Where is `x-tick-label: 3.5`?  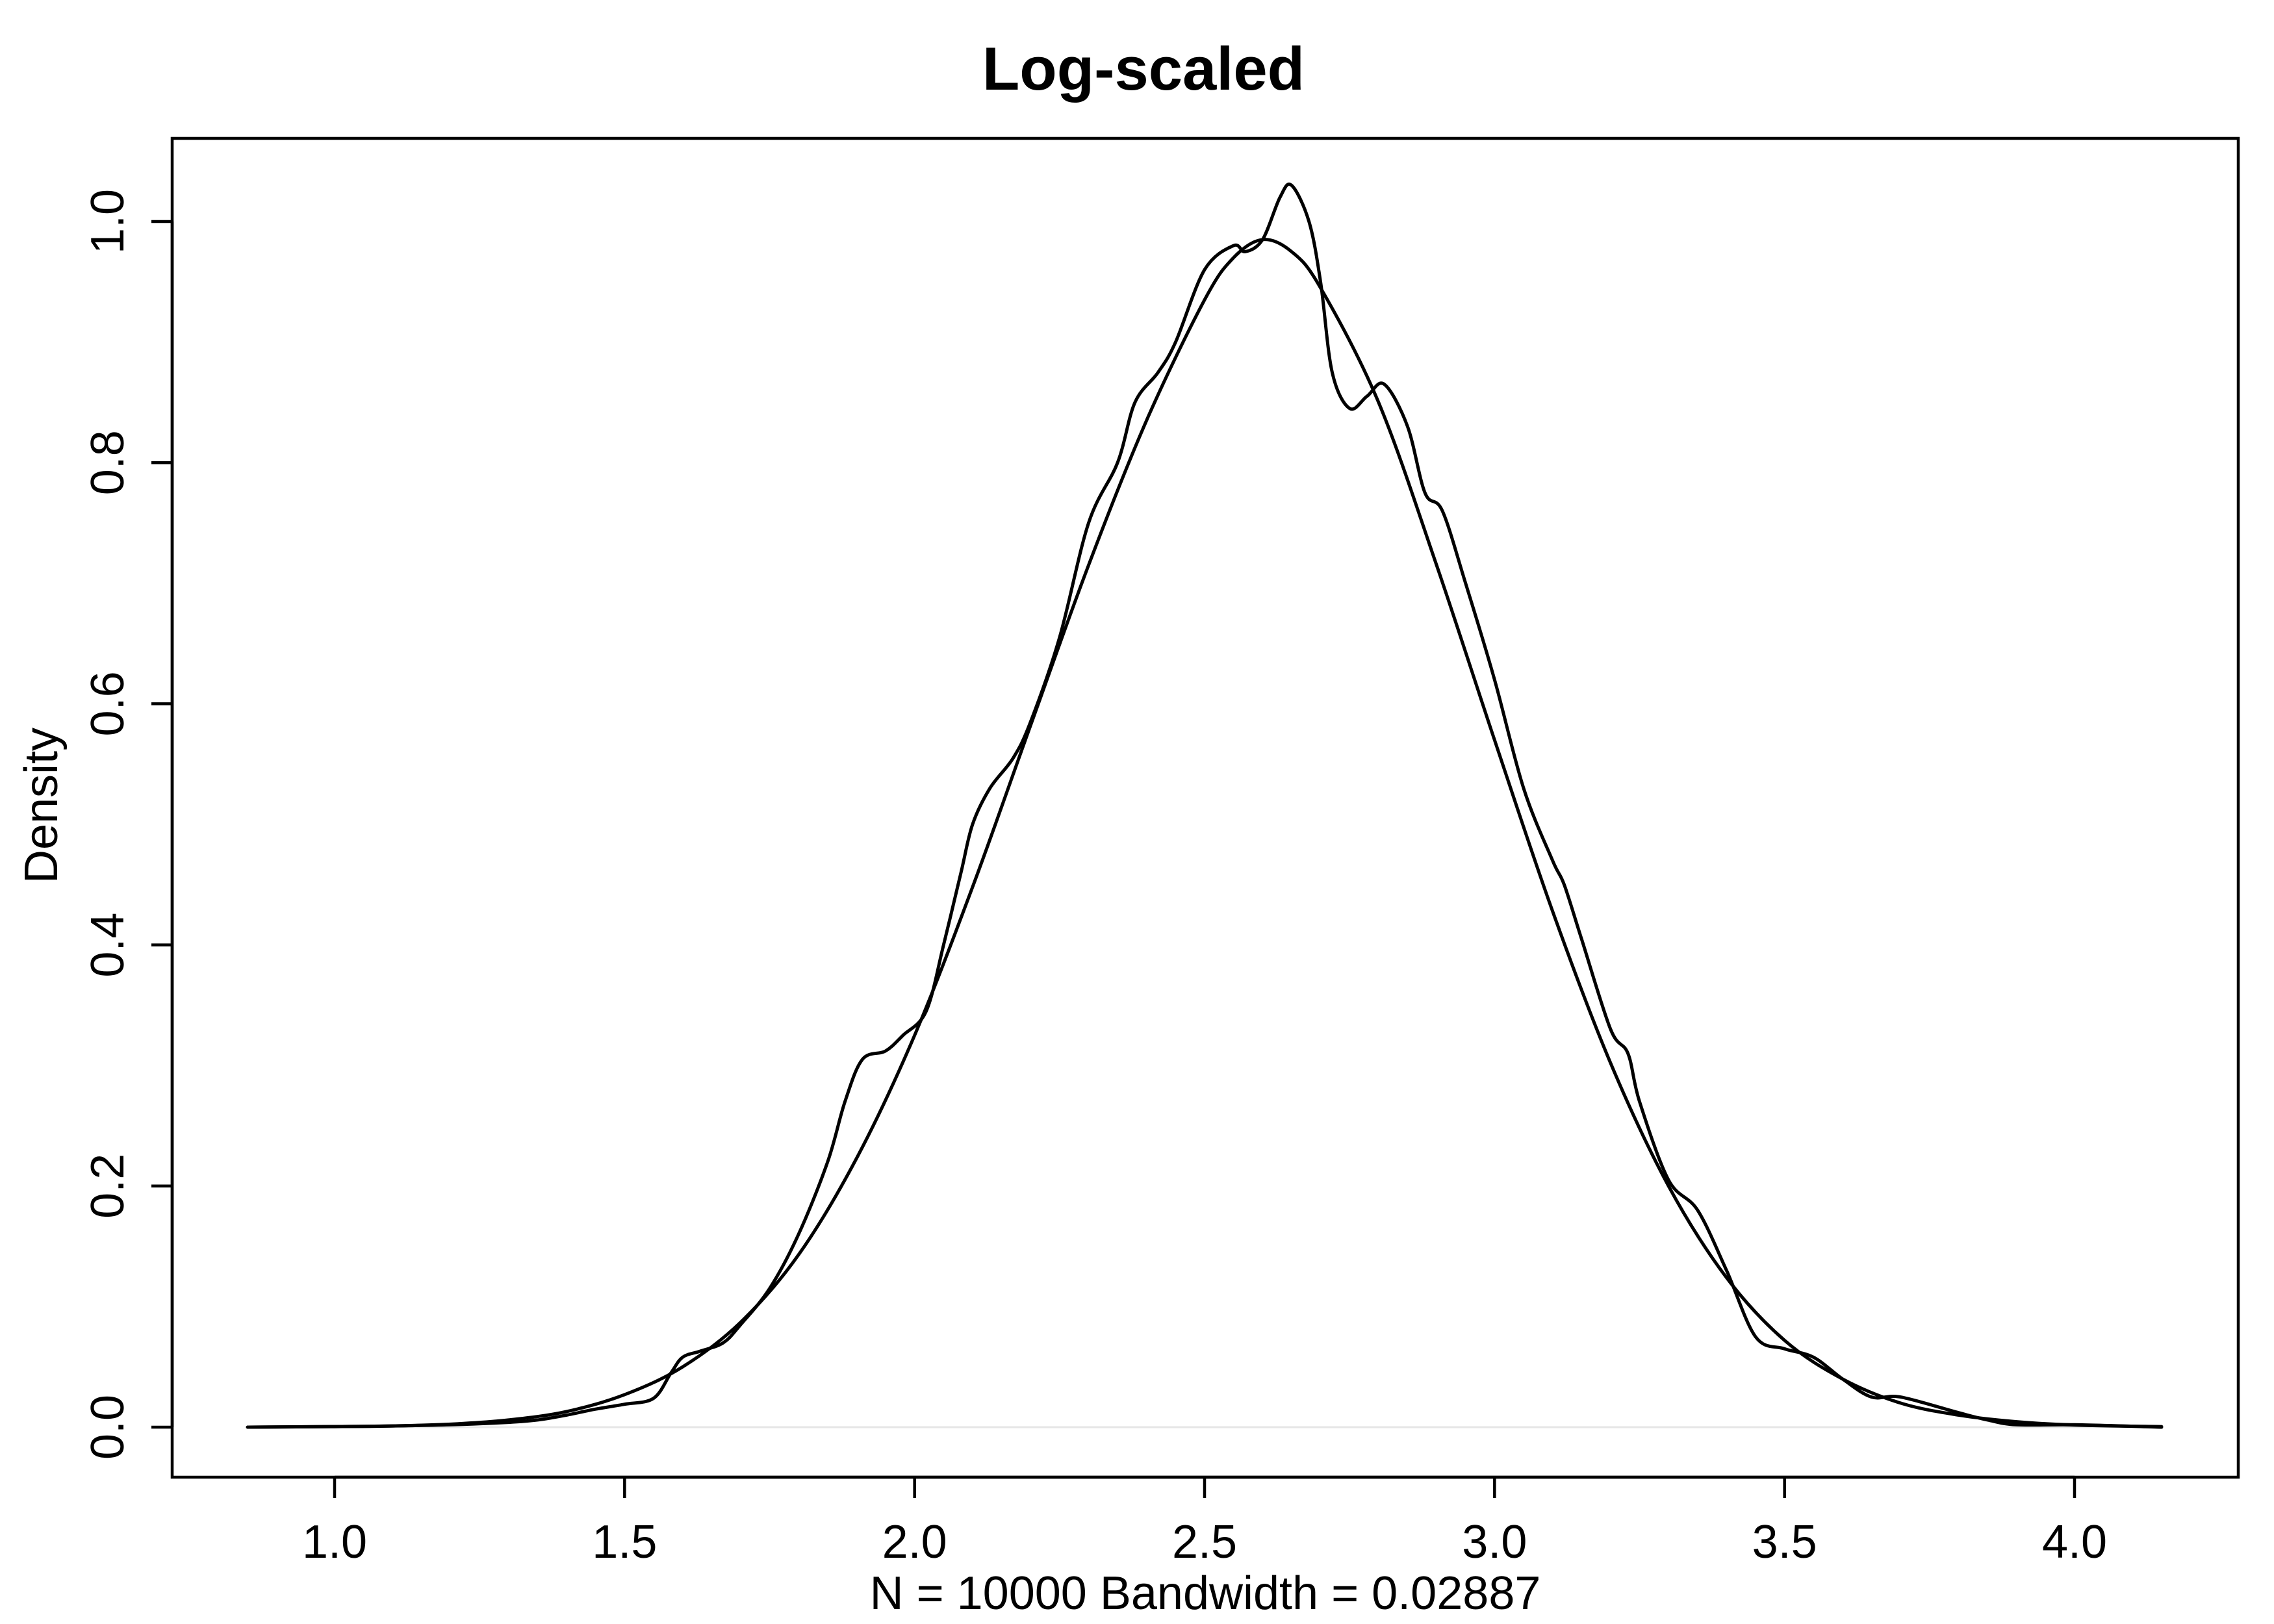
x-tick-label: 3.5 is located at coordinates (1784, 1542).